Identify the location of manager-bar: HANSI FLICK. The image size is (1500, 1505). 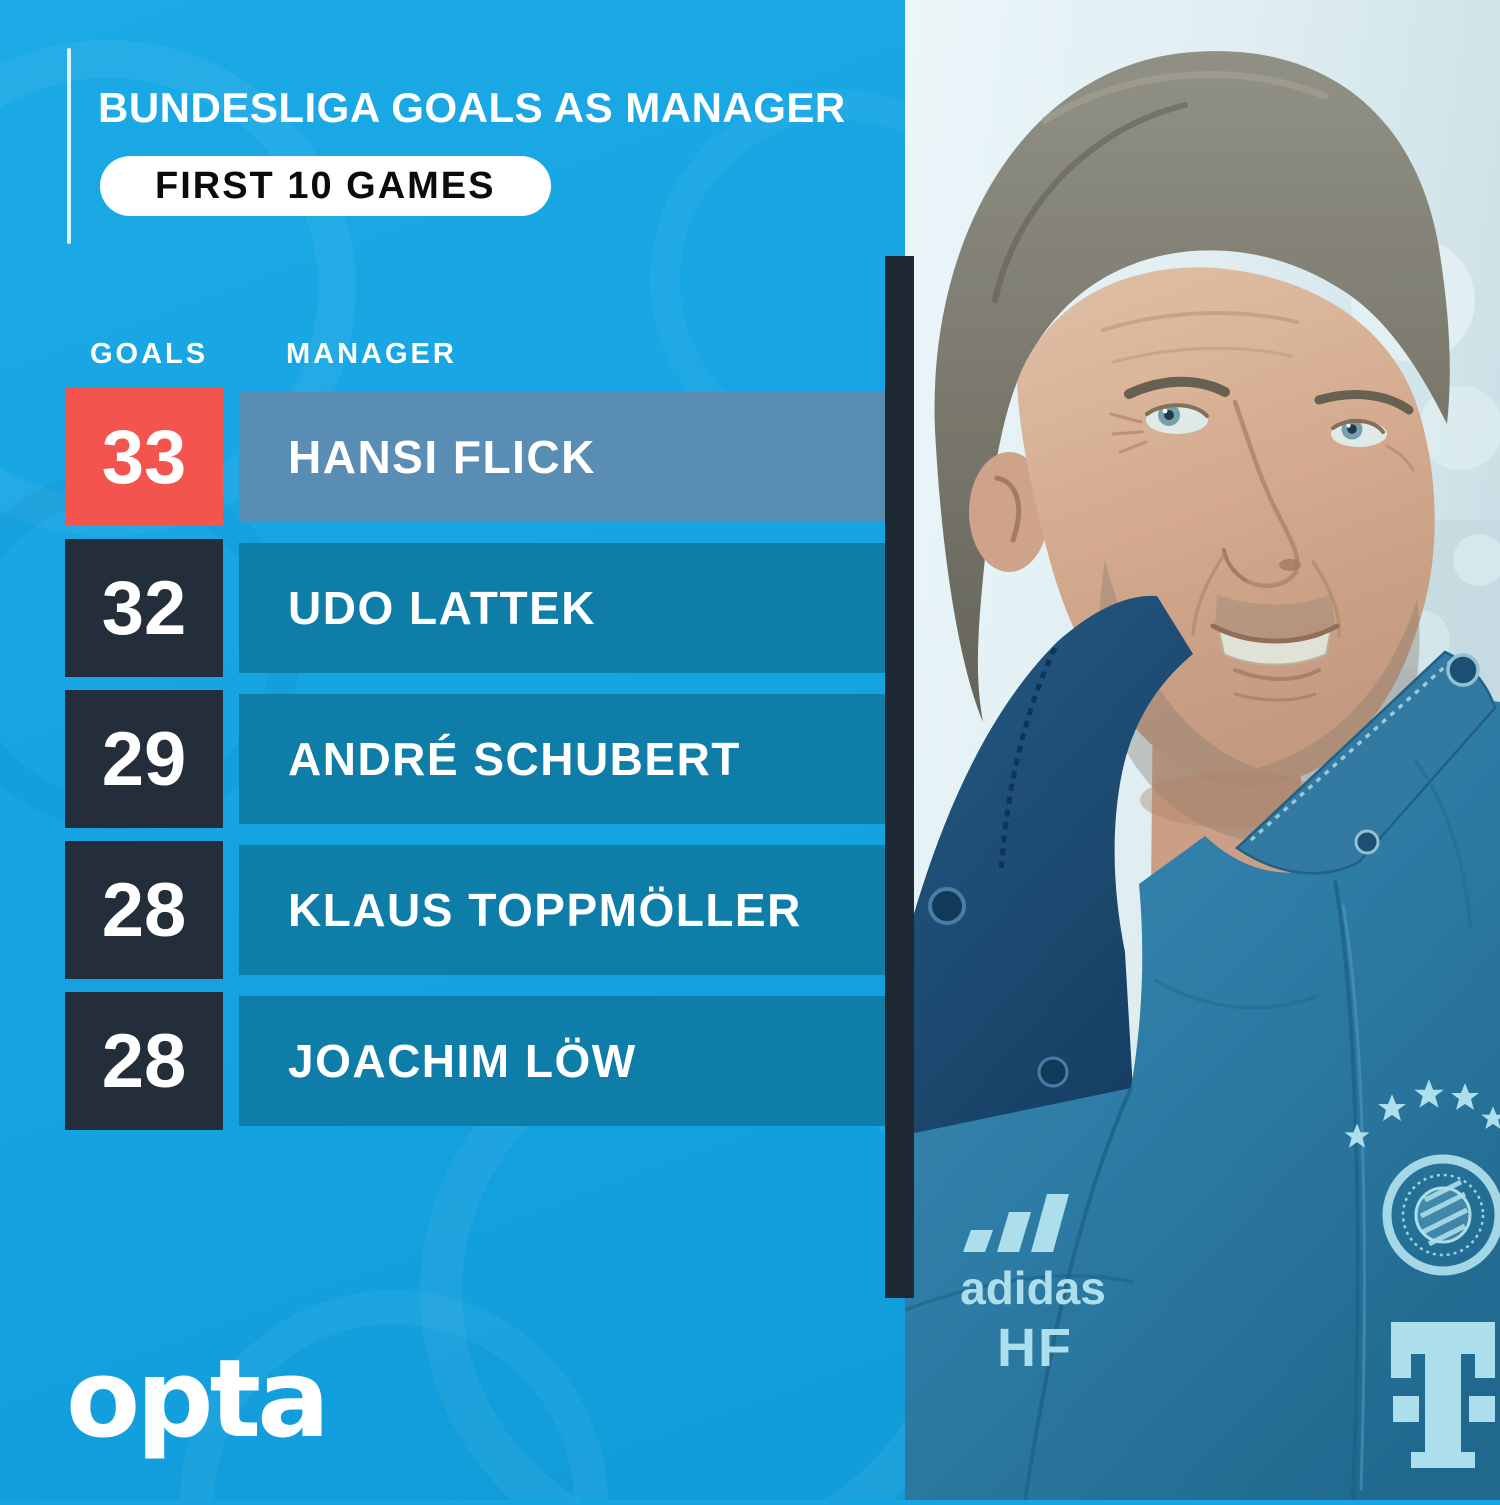
(562, 457).